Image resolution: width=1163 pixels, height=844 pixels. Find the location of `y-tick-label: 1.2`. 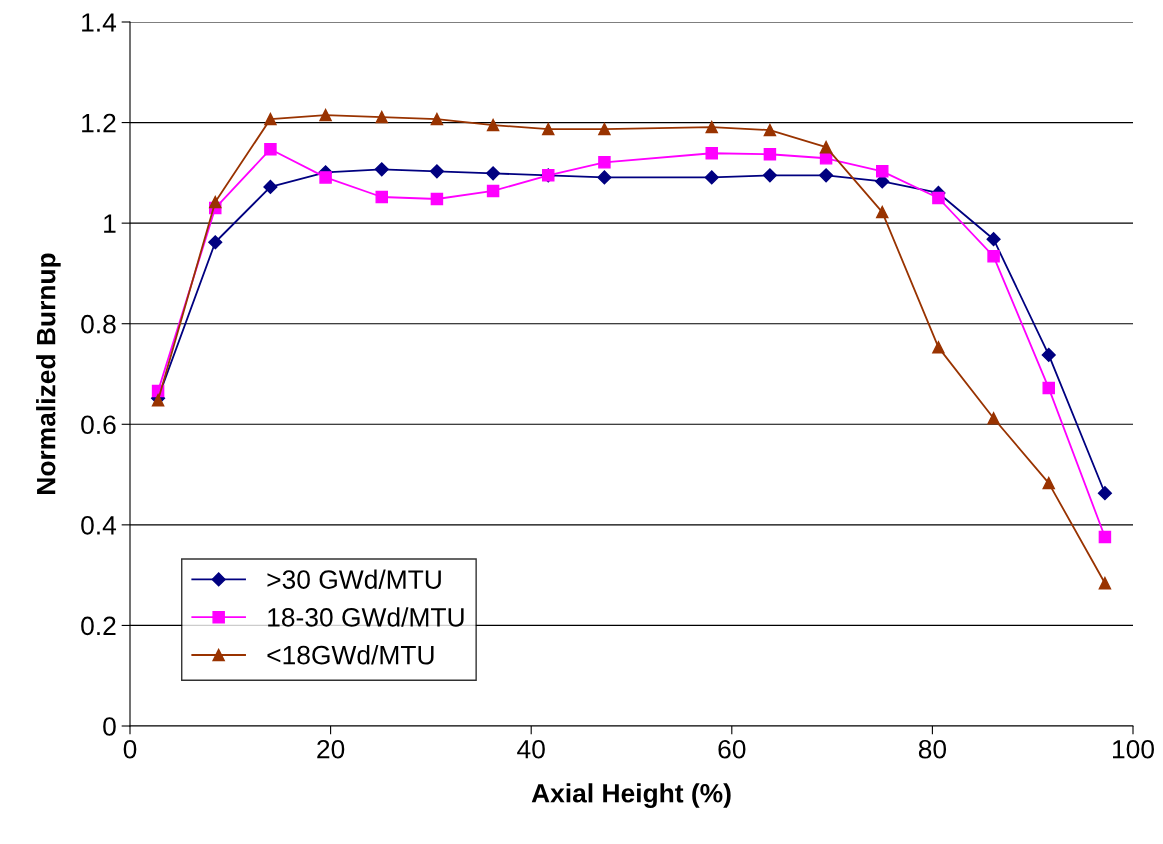

y-tick-label: 1.2 is located at coordinates (99, 123).